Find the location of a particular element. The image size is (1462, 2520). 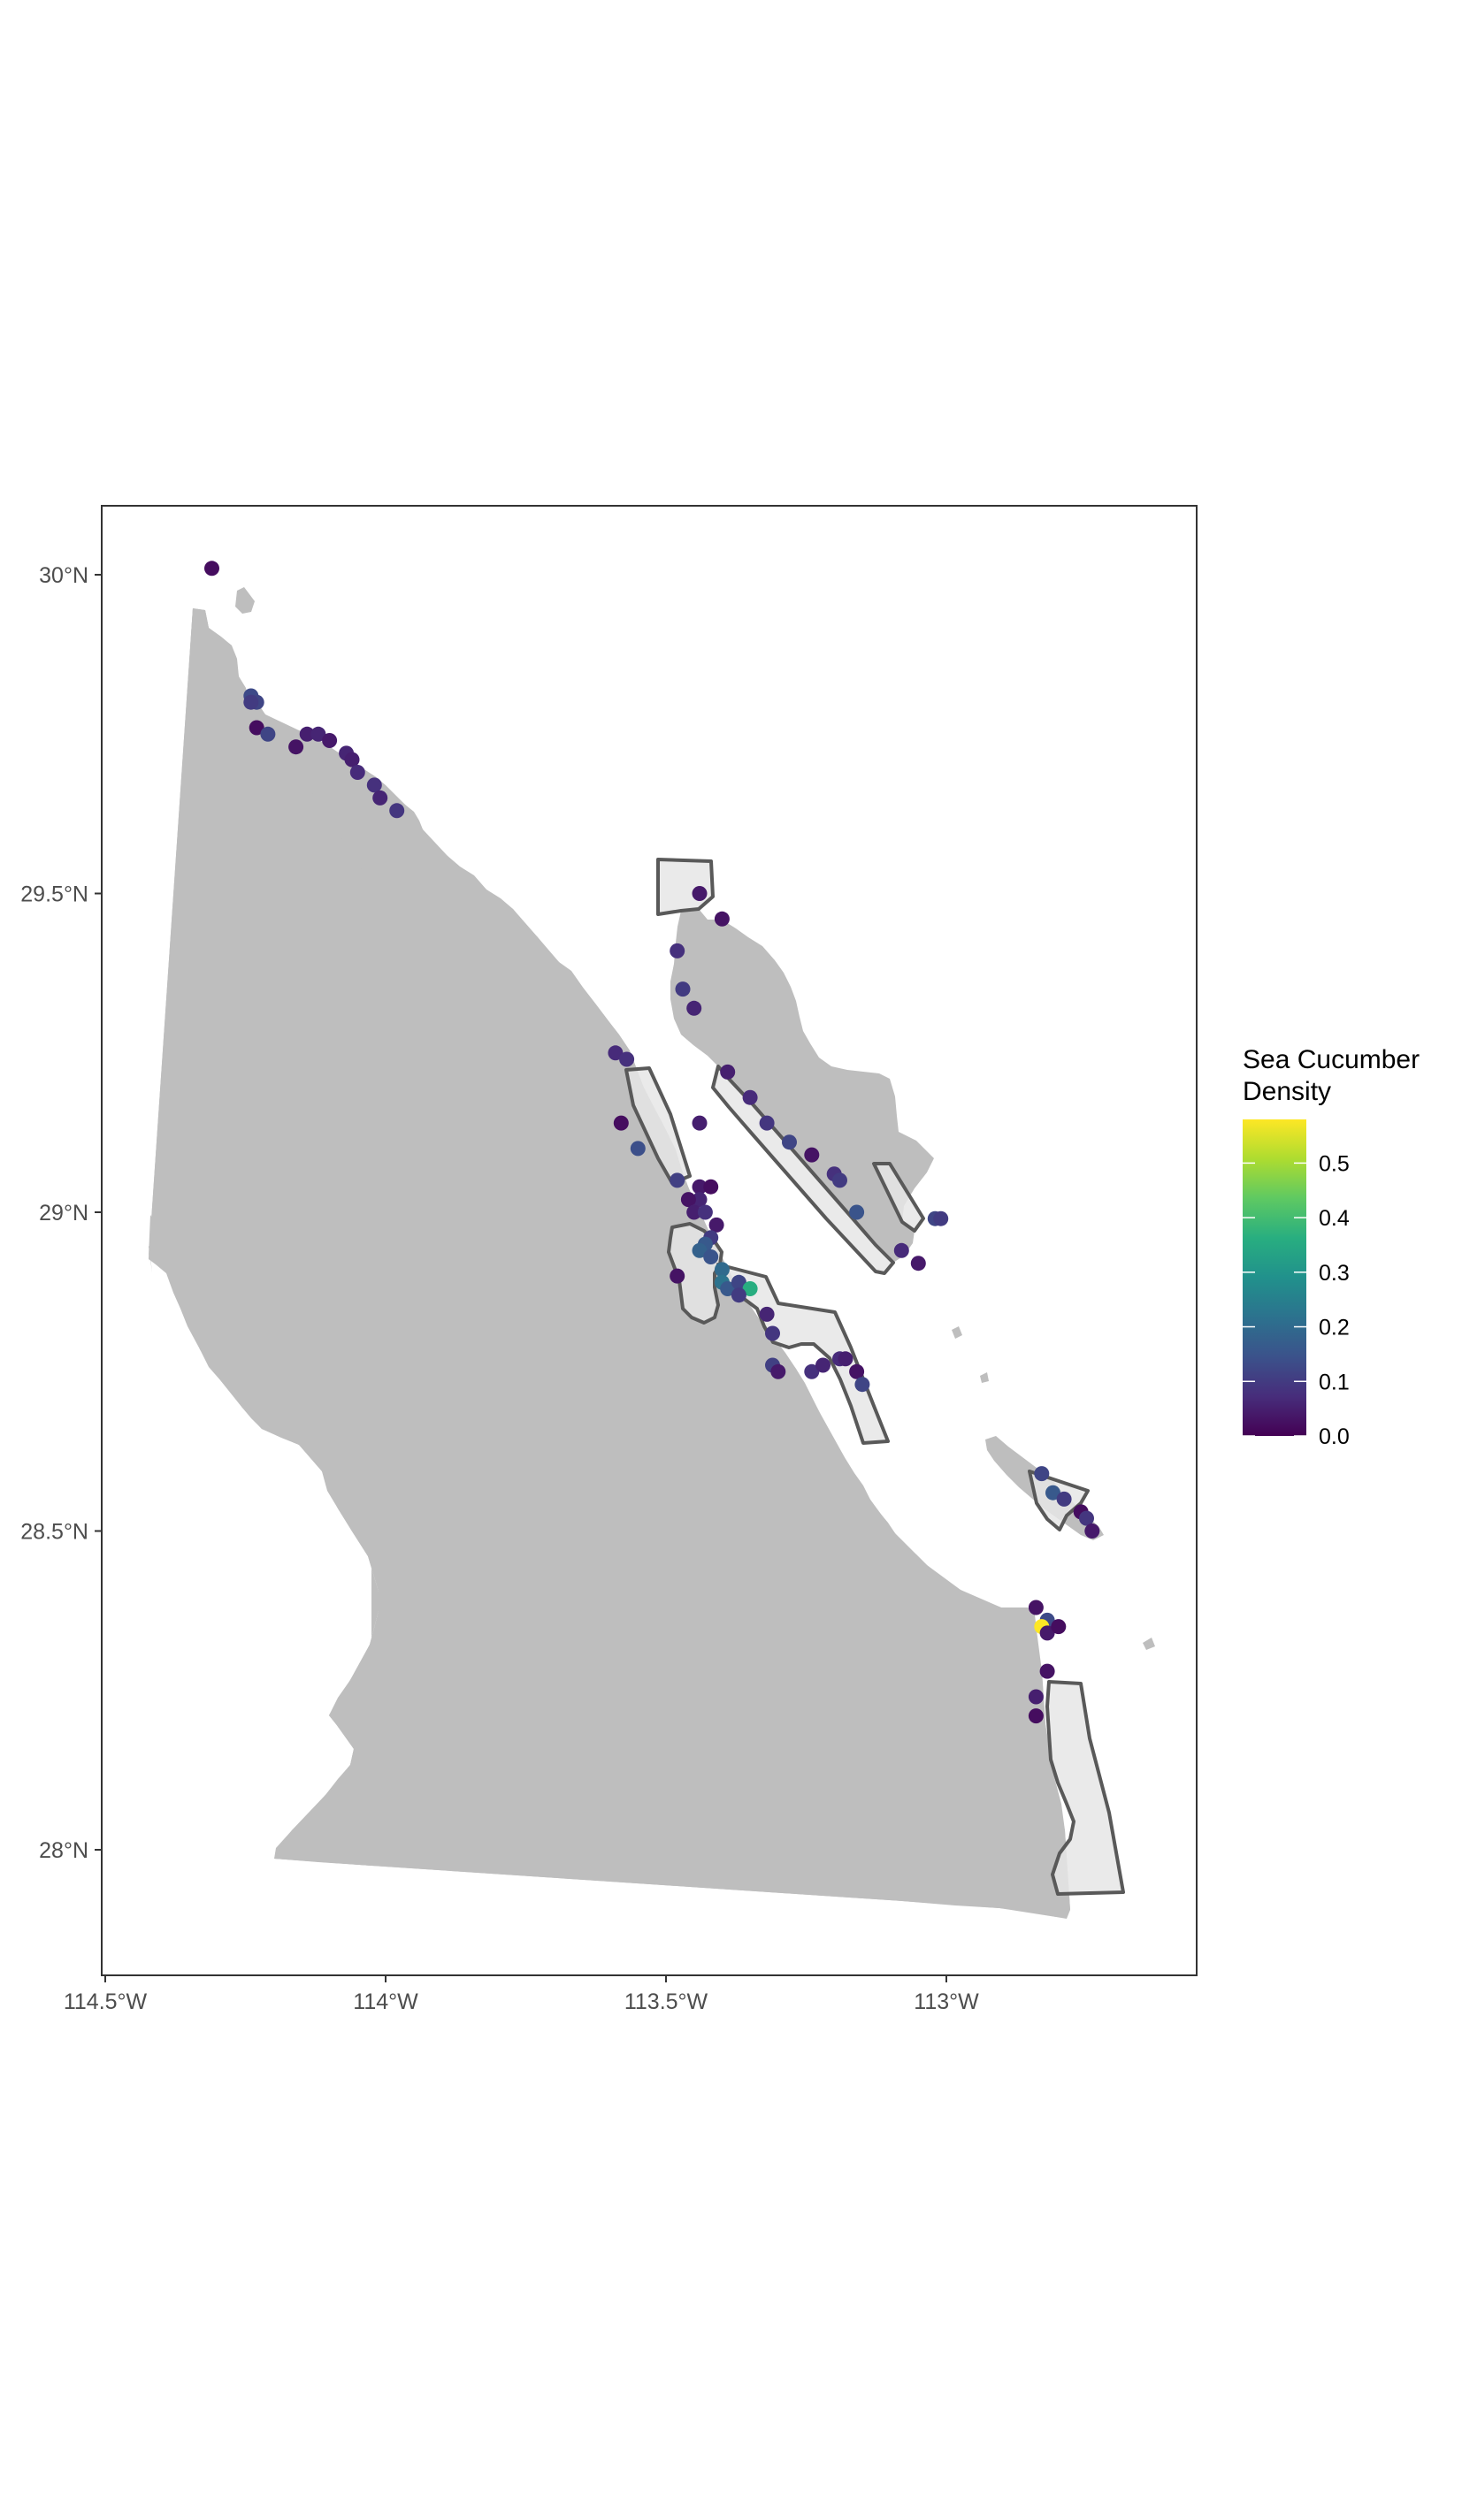

y-tick-label: 29.5°N is located at coordinates (54, 894).